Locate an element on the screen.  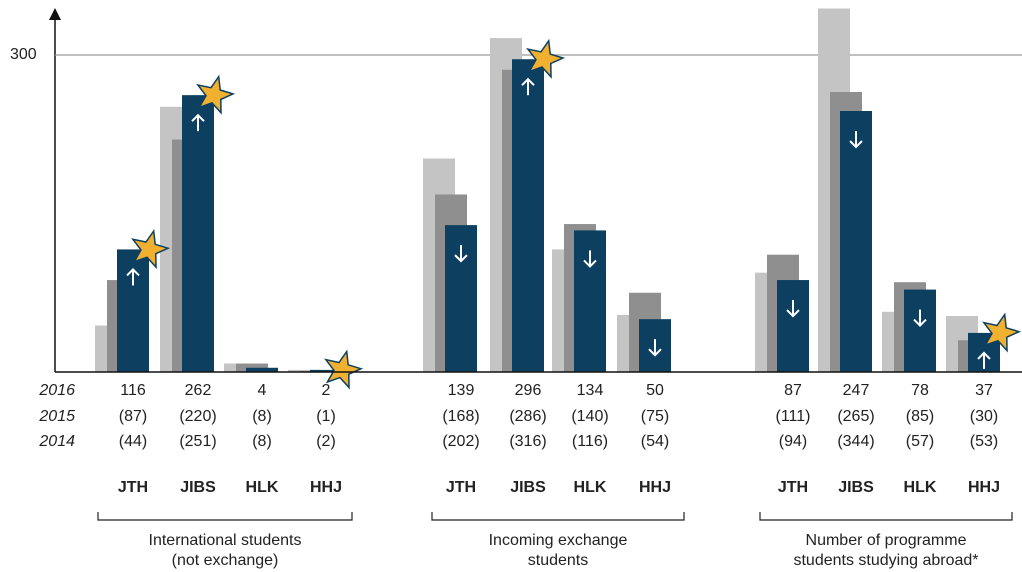
y-tick-label: 300 is located at coordinates (23, 54).